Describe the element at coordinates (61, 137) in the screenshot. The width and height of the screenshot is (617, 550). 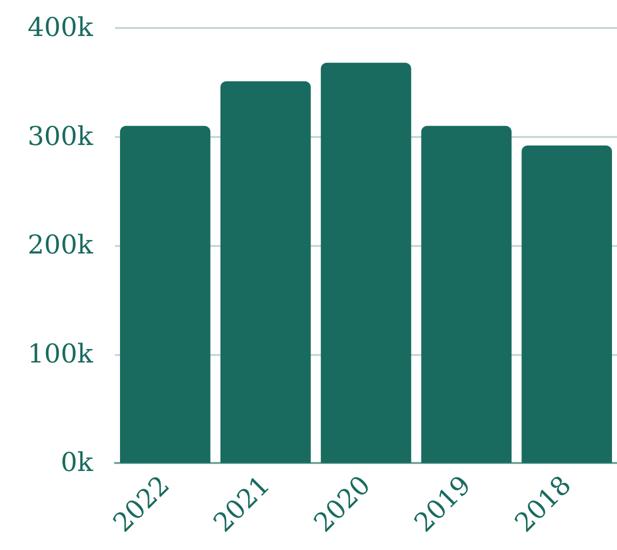
I see `y-tick-label: 300k` at that location.